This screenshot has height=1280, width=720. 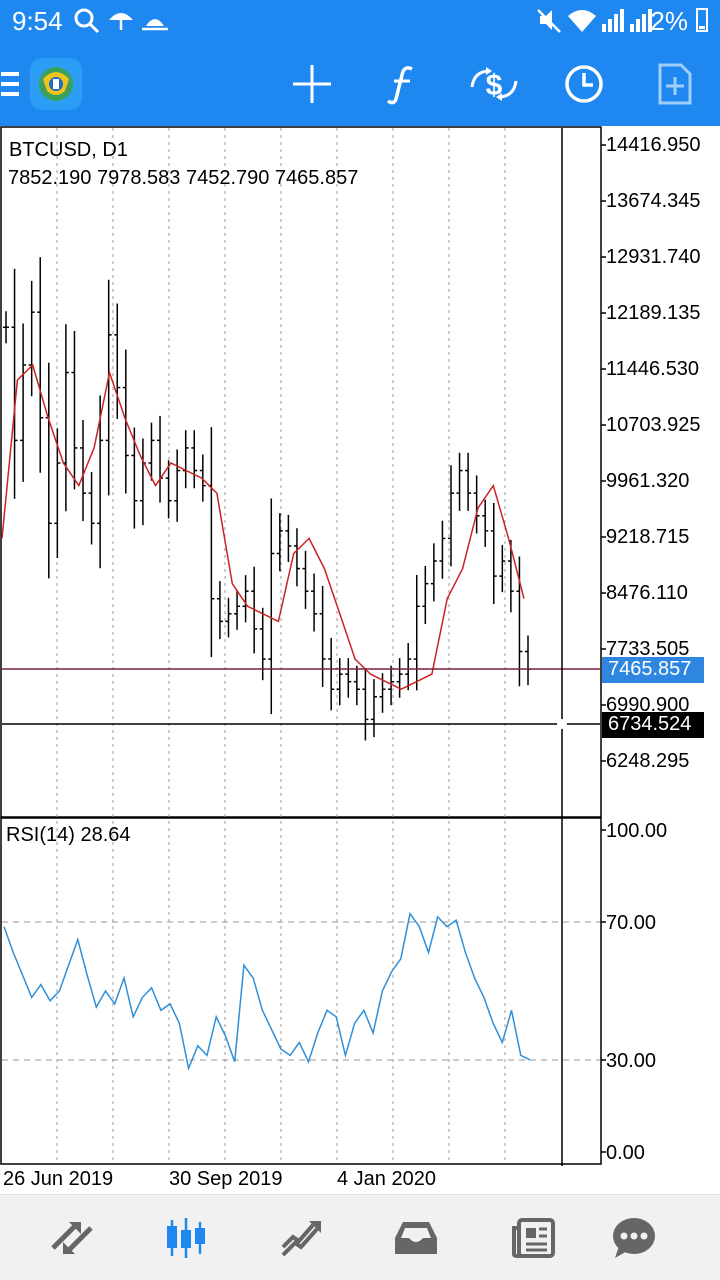 I want to click on indicators-button, so click(x=402, y=84).